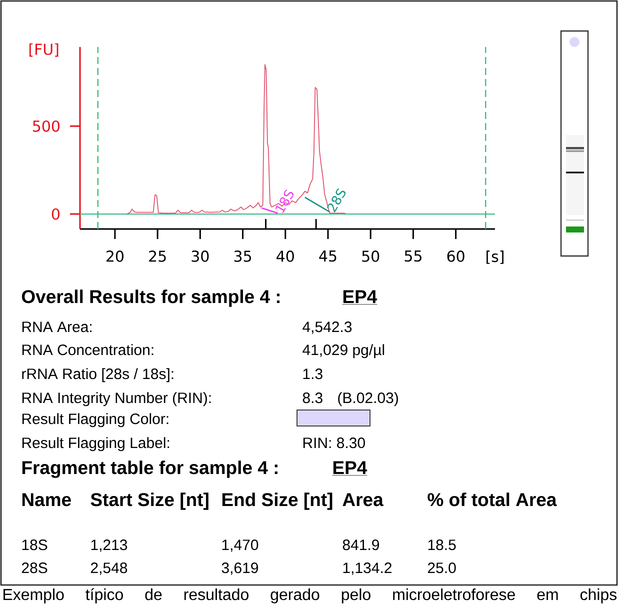 Image resolution: width=619 pixels, height=606 pixels. What do you see at coordinates (46, 126) in the screenshot?
I see `y-tick-label: 500` at bounding box center [46, 126].